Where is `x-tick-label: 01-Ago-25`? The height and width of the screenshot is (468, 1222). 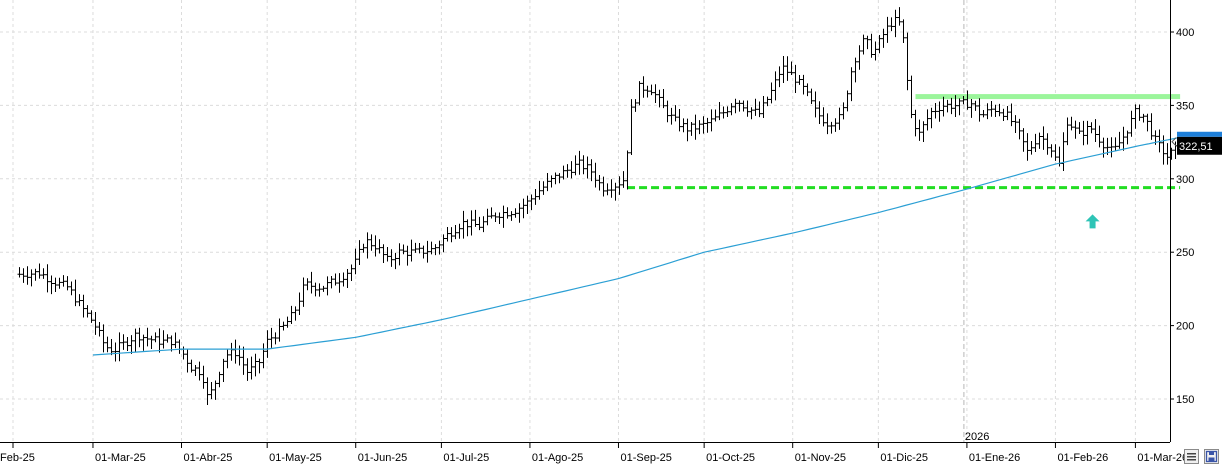
x-tick-label: 01-Ago-25 is located at coordinates (557, 458).